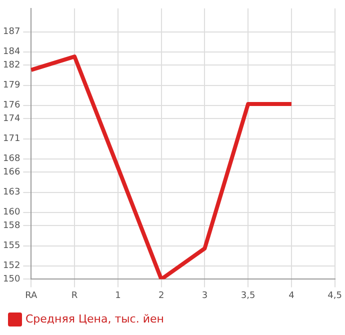 The height and width of the screenshot is (335, 345). Describe the element at coordinates (335, 295) in the screenshot. I see `x-tick-label: 4,5` at that location.